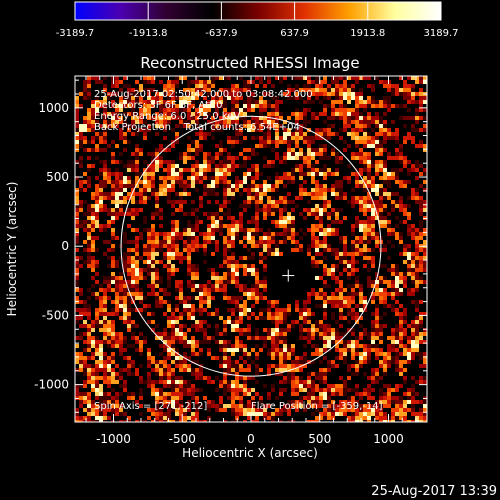 Image resolution: width=500 pixels, height=500 pixels. Describe the element at coordinates (319, 439) in the screenshot. I see `x-tick-label: 500` at that location.